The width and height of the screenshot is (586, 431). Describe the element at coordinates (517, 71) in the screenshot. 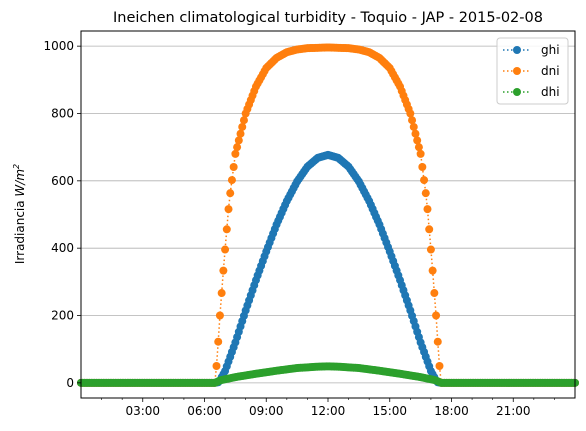

I see `legend-marker-dni` at that location.